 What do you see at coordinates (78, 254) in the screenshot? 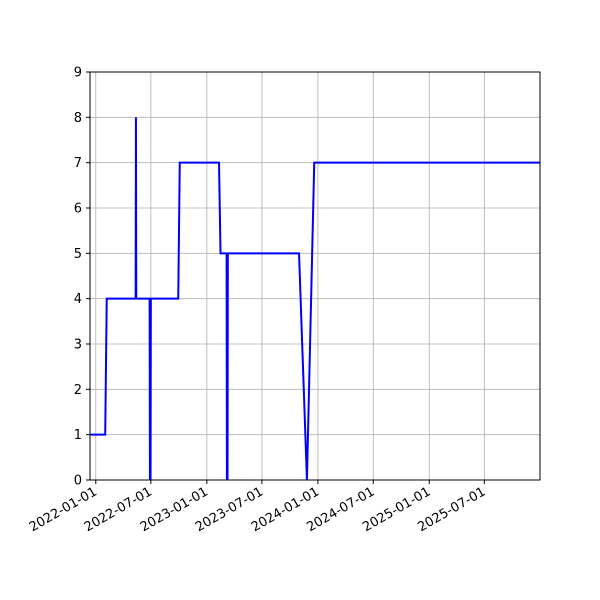
I see `y-tick-label: 5` at bounding box center [78, 254].